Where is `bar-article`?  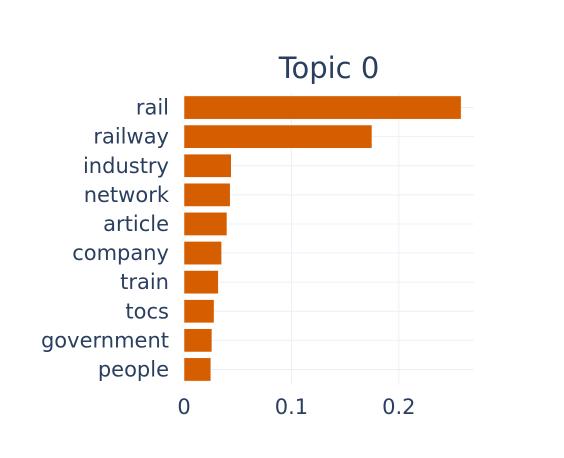 bar-article is located at coordinates (205, 224).